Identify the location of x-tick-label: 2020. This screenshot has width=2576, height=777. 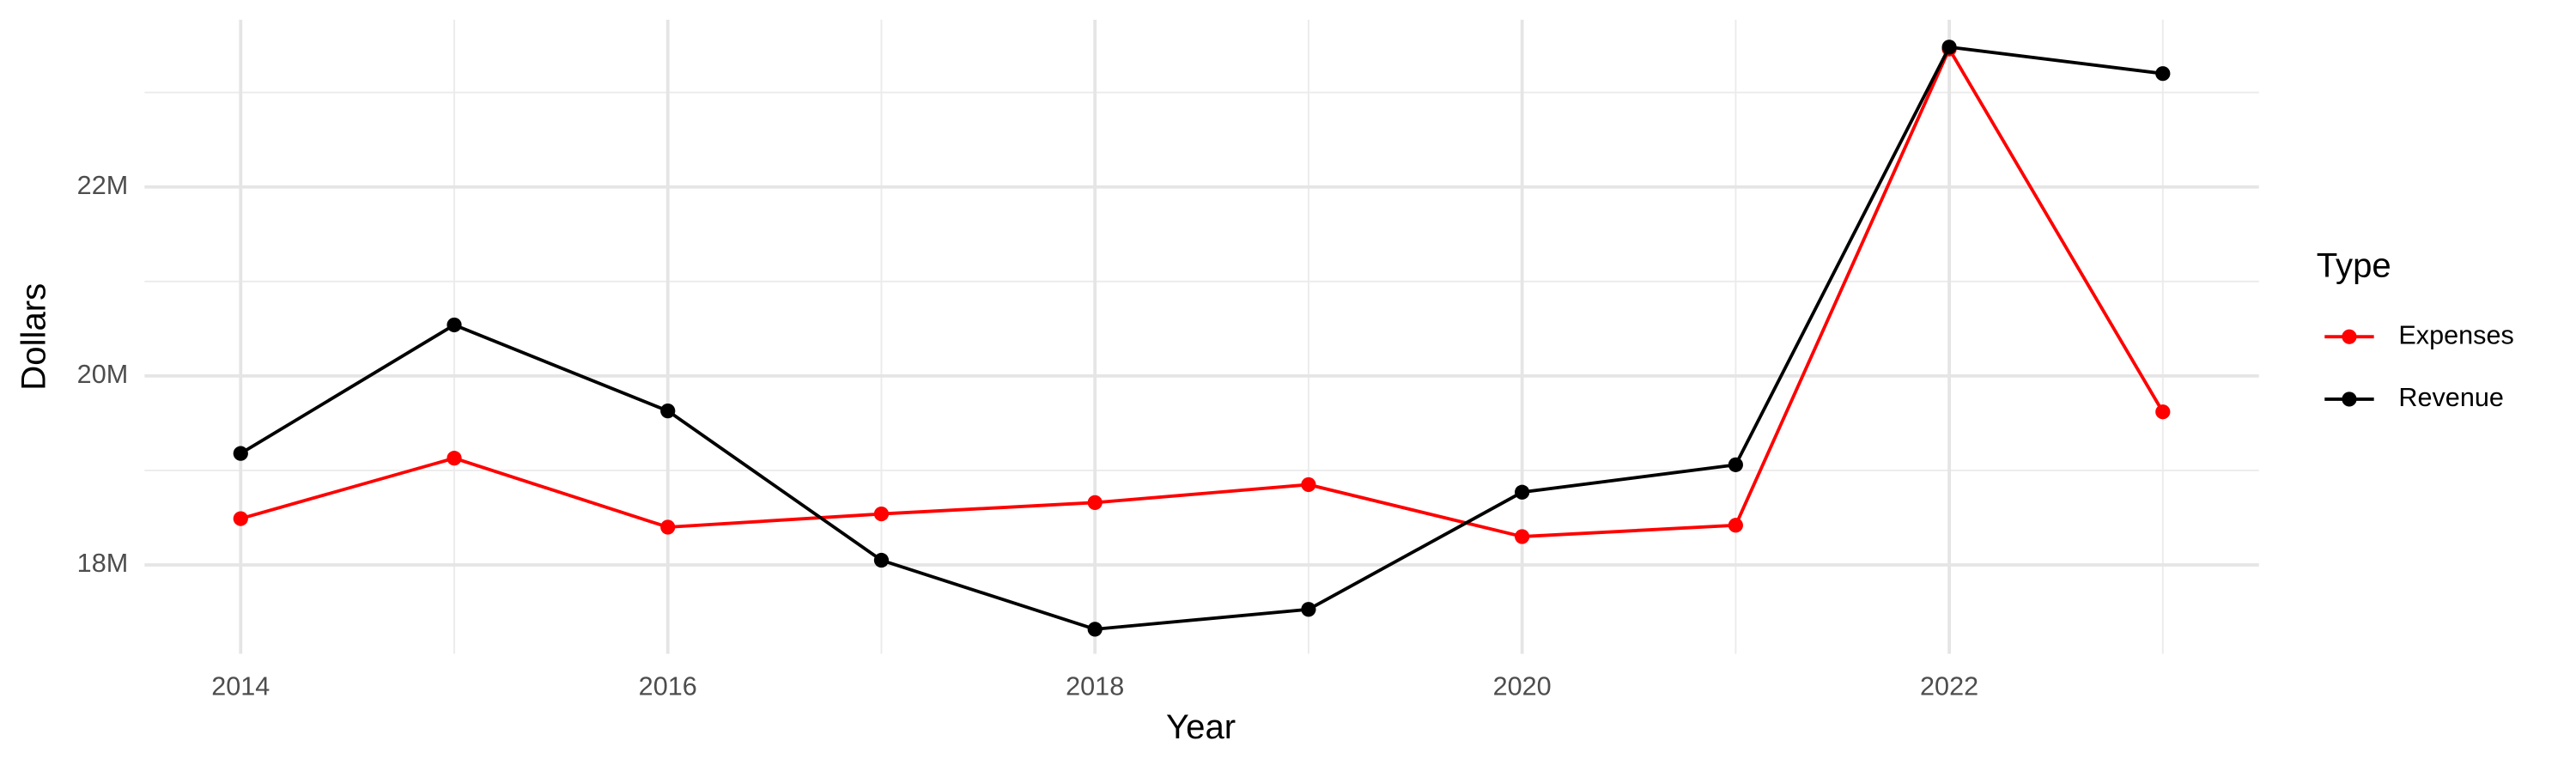
(1522, 686).